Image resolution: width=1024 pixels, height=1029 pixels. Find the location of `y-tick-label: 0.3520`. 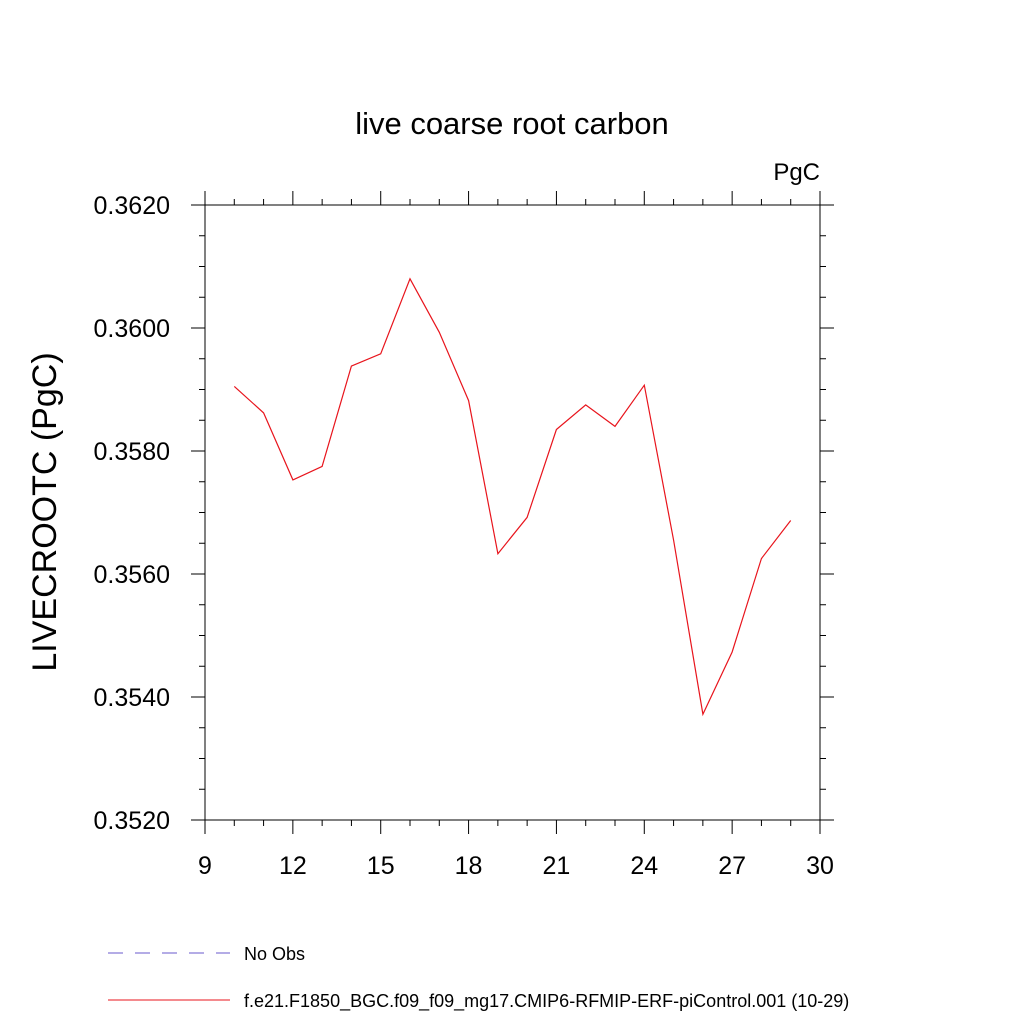

y-tick-label: 0.3520 is located at coordinates (132, 821).